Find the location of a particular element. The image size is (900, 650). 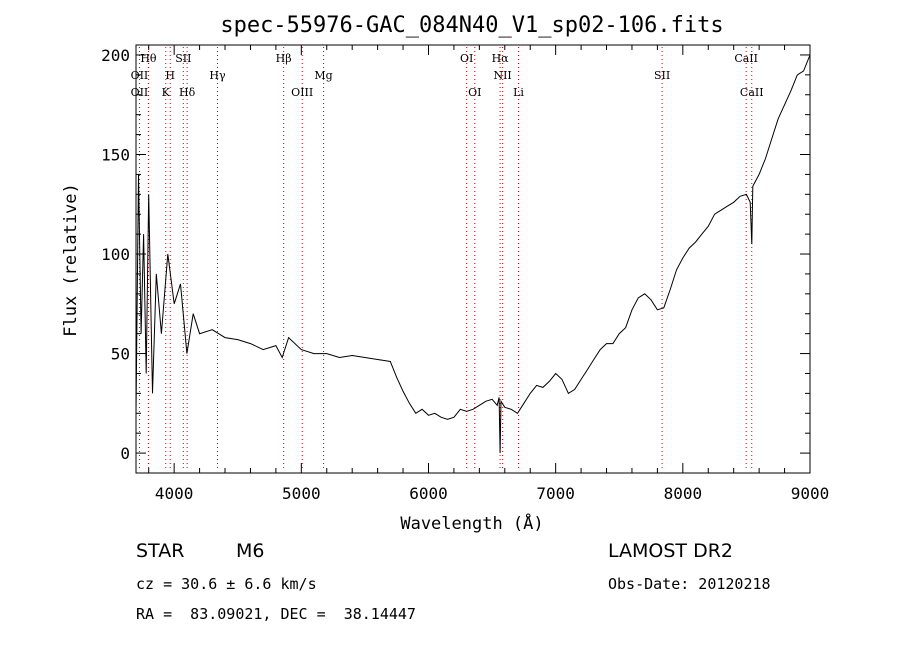

spectral-line-label: Mg is located at coordinates (323, 75).